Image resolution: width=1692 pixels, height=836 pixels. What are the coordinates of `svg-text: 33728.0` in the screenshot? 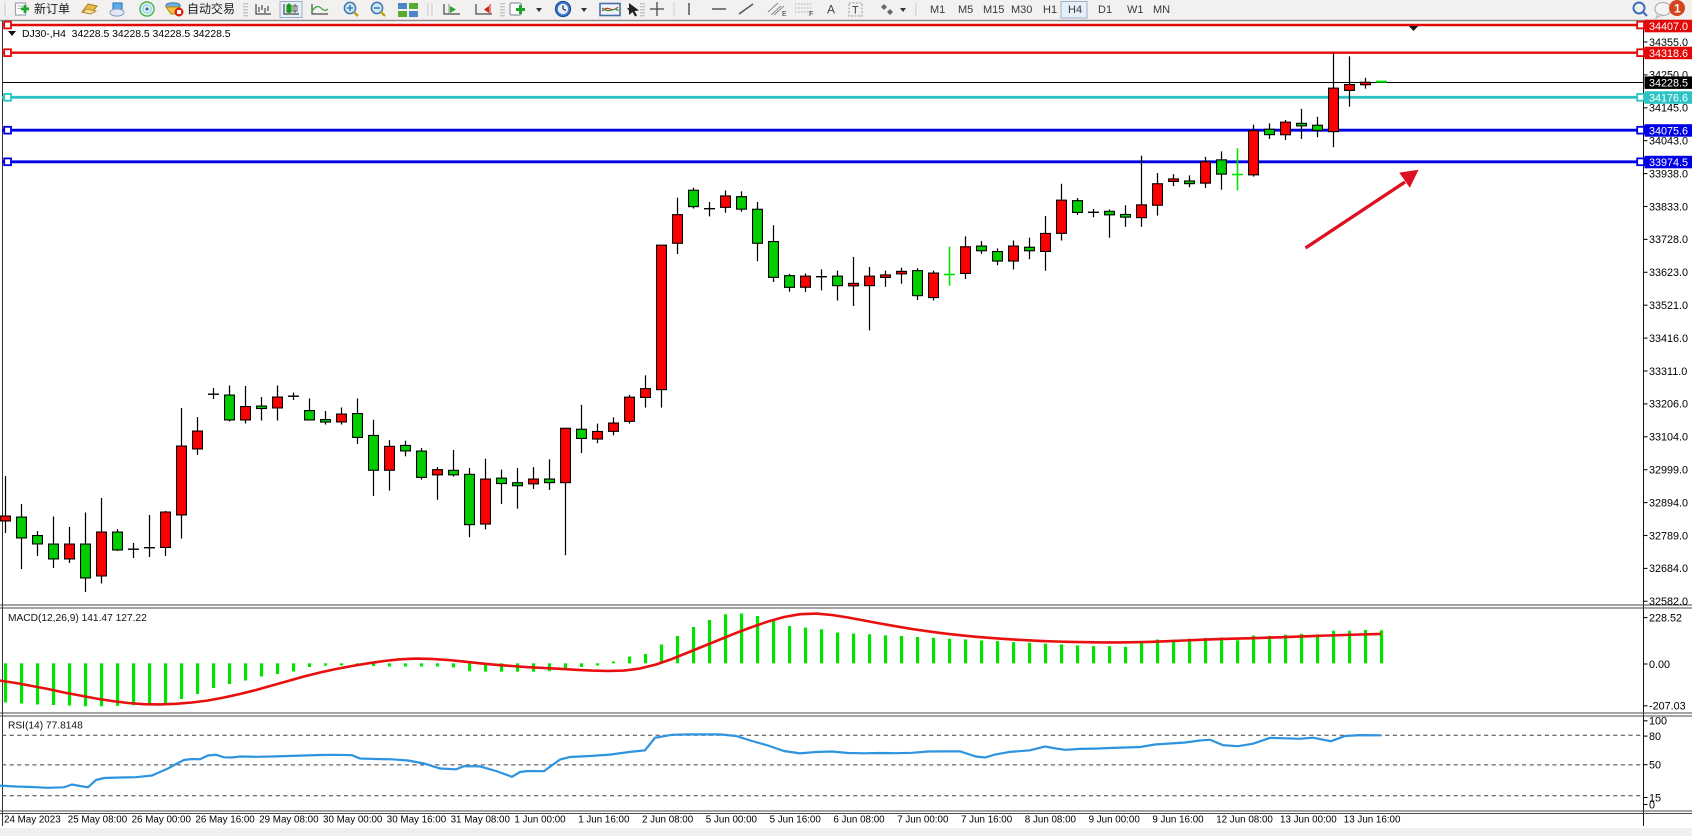 It's located at (1668, 240).